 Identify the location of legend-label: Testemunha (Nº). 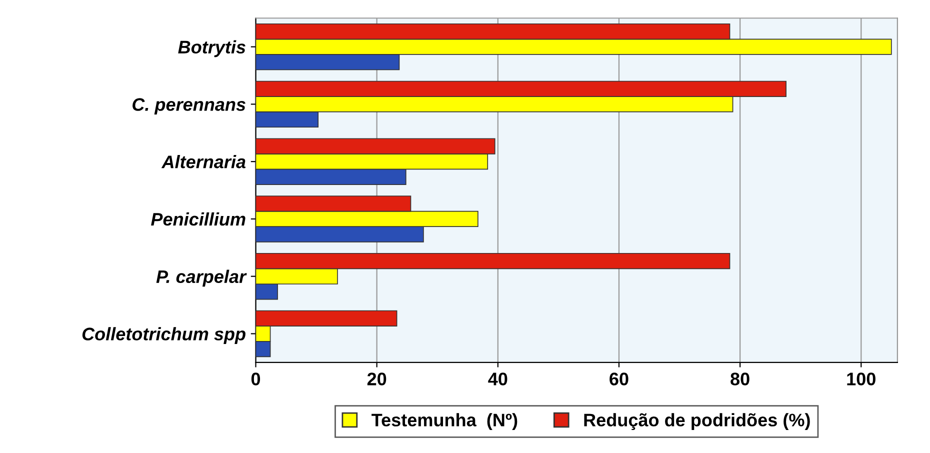
(445, 421).